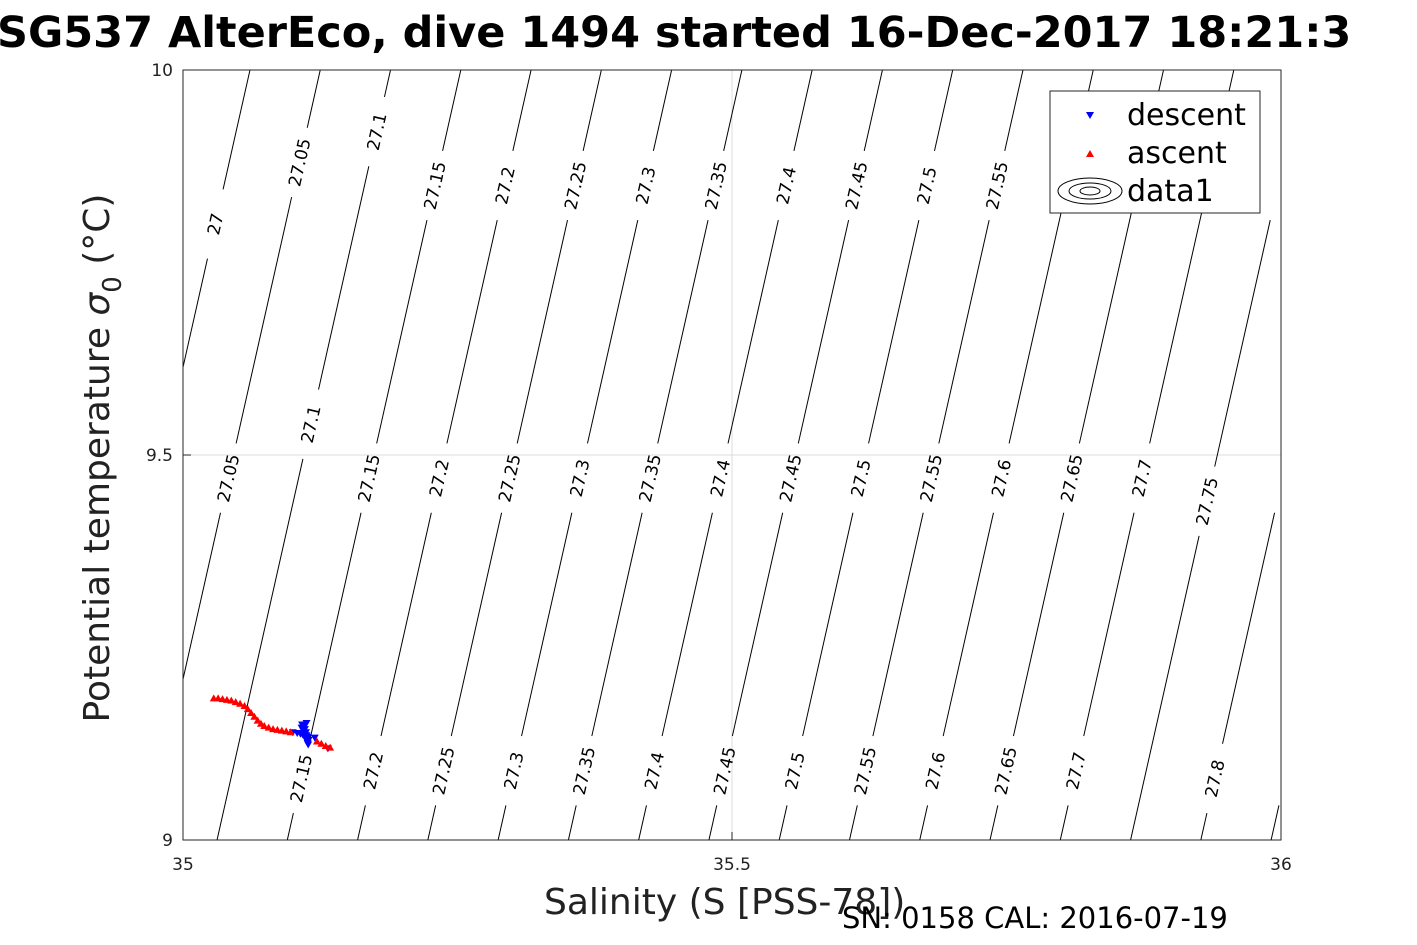  Describe the element at coordinates (162, 71) in the screenshot. I see `y-tick-label: 10` at that location.